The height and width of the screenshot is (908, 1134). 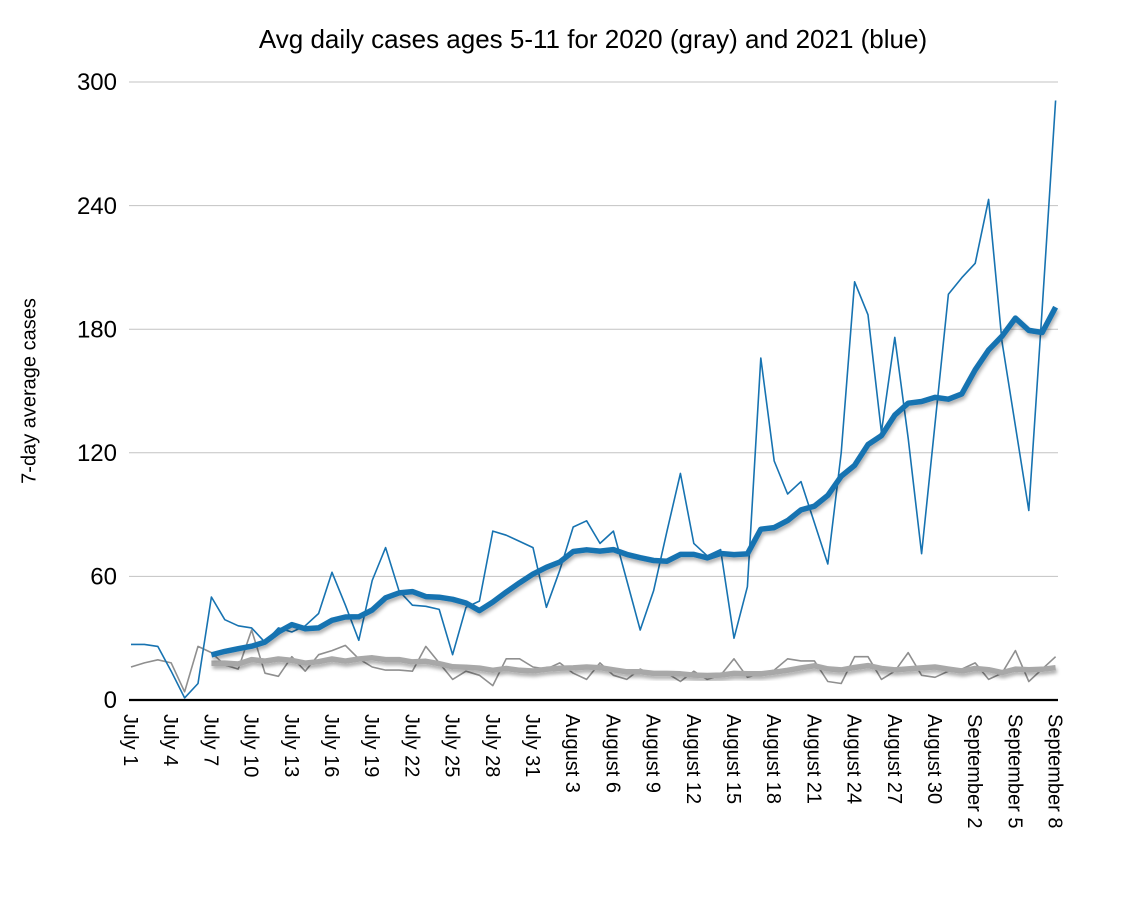 What do you see at coordinates (894, 759) in the screenshot?
I see `x-tick-label: August 27` at bounding box center [894, 759].